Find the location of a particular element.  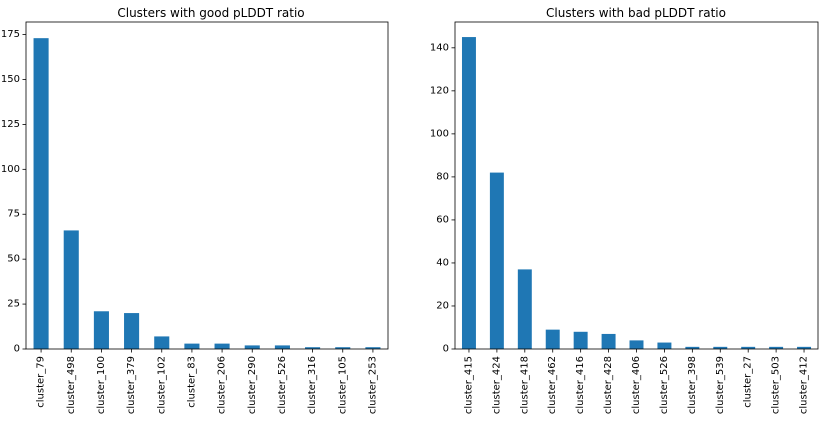

x-tick-label: cluster_503 is located at coordinates (776, 385).